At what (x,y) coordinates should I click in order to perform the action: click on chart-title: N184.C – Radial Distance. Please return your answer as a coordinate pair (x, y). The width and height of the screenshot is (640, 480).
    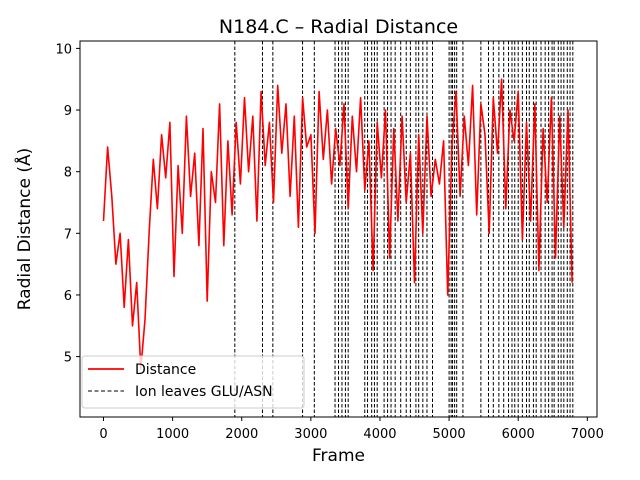
    Looking at the image, I should click on (338, 27).